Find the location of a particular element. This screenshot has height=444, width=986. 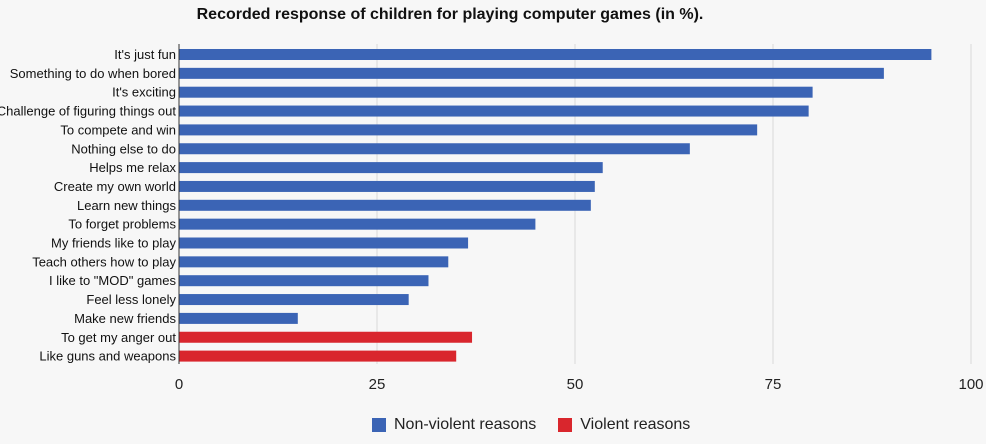

category-label: Helps me relax is located at coordinates (132, 167).